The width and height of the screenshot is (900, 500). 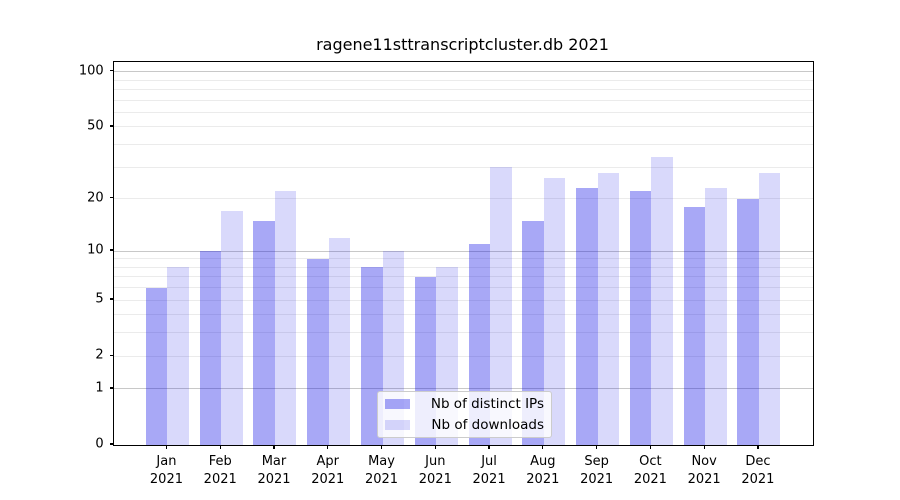 I want to click on legend-label-distinct-ips: Nb of distinct IPs, so click(x=487, y=403).